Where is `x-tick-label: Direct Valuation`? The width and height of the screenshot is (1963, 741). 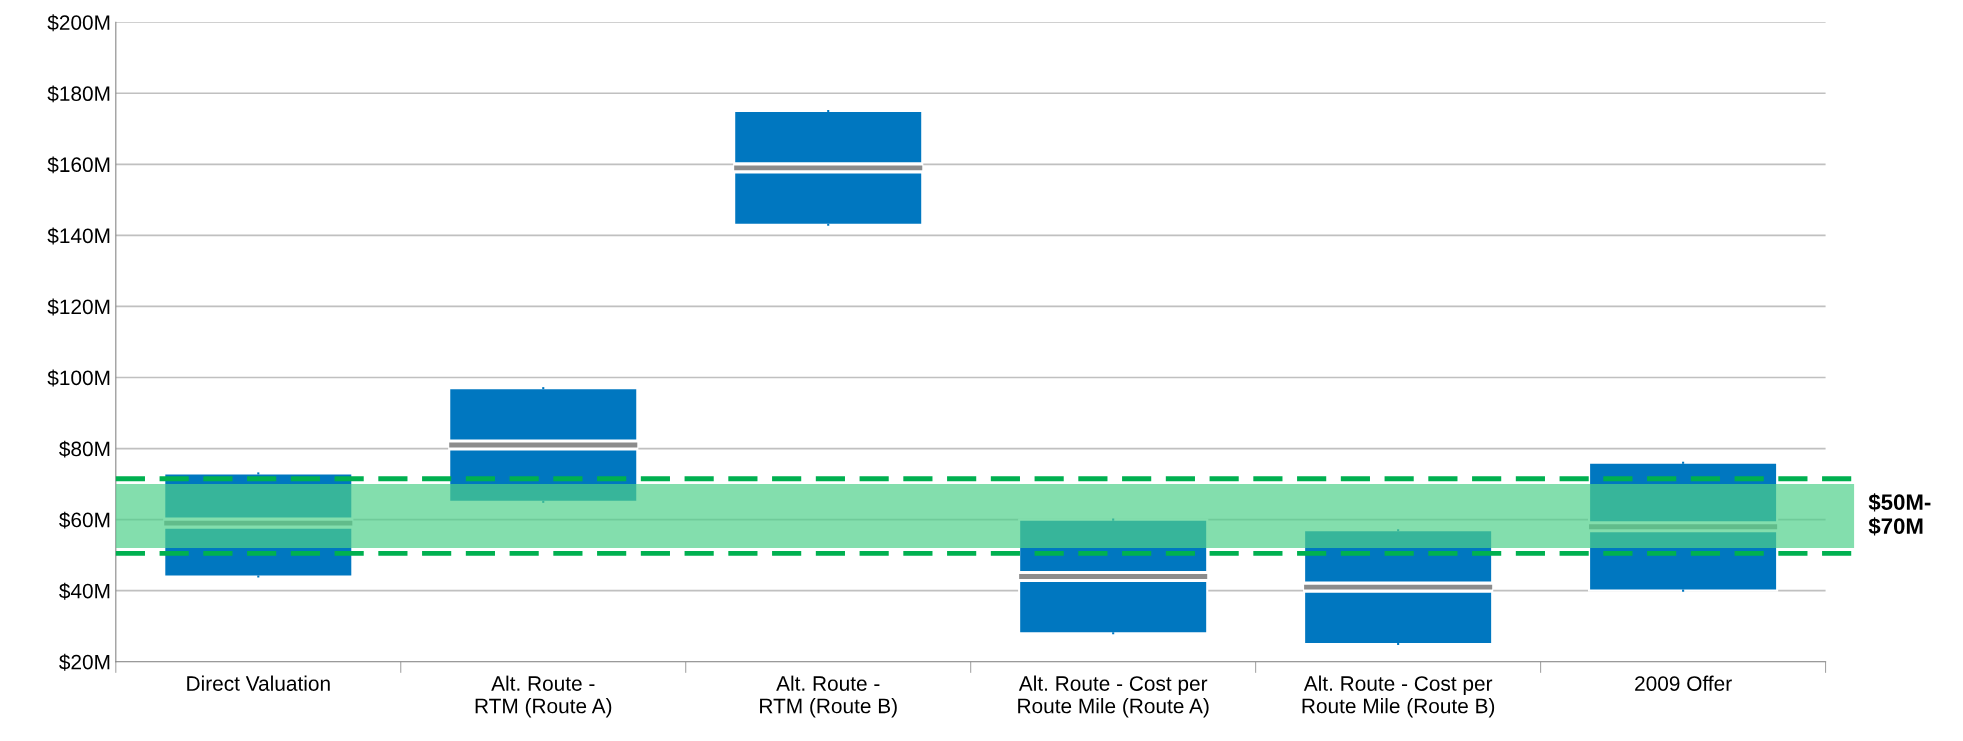 x-tick-label: Direct Valuation is located at coordinates (258, 683).